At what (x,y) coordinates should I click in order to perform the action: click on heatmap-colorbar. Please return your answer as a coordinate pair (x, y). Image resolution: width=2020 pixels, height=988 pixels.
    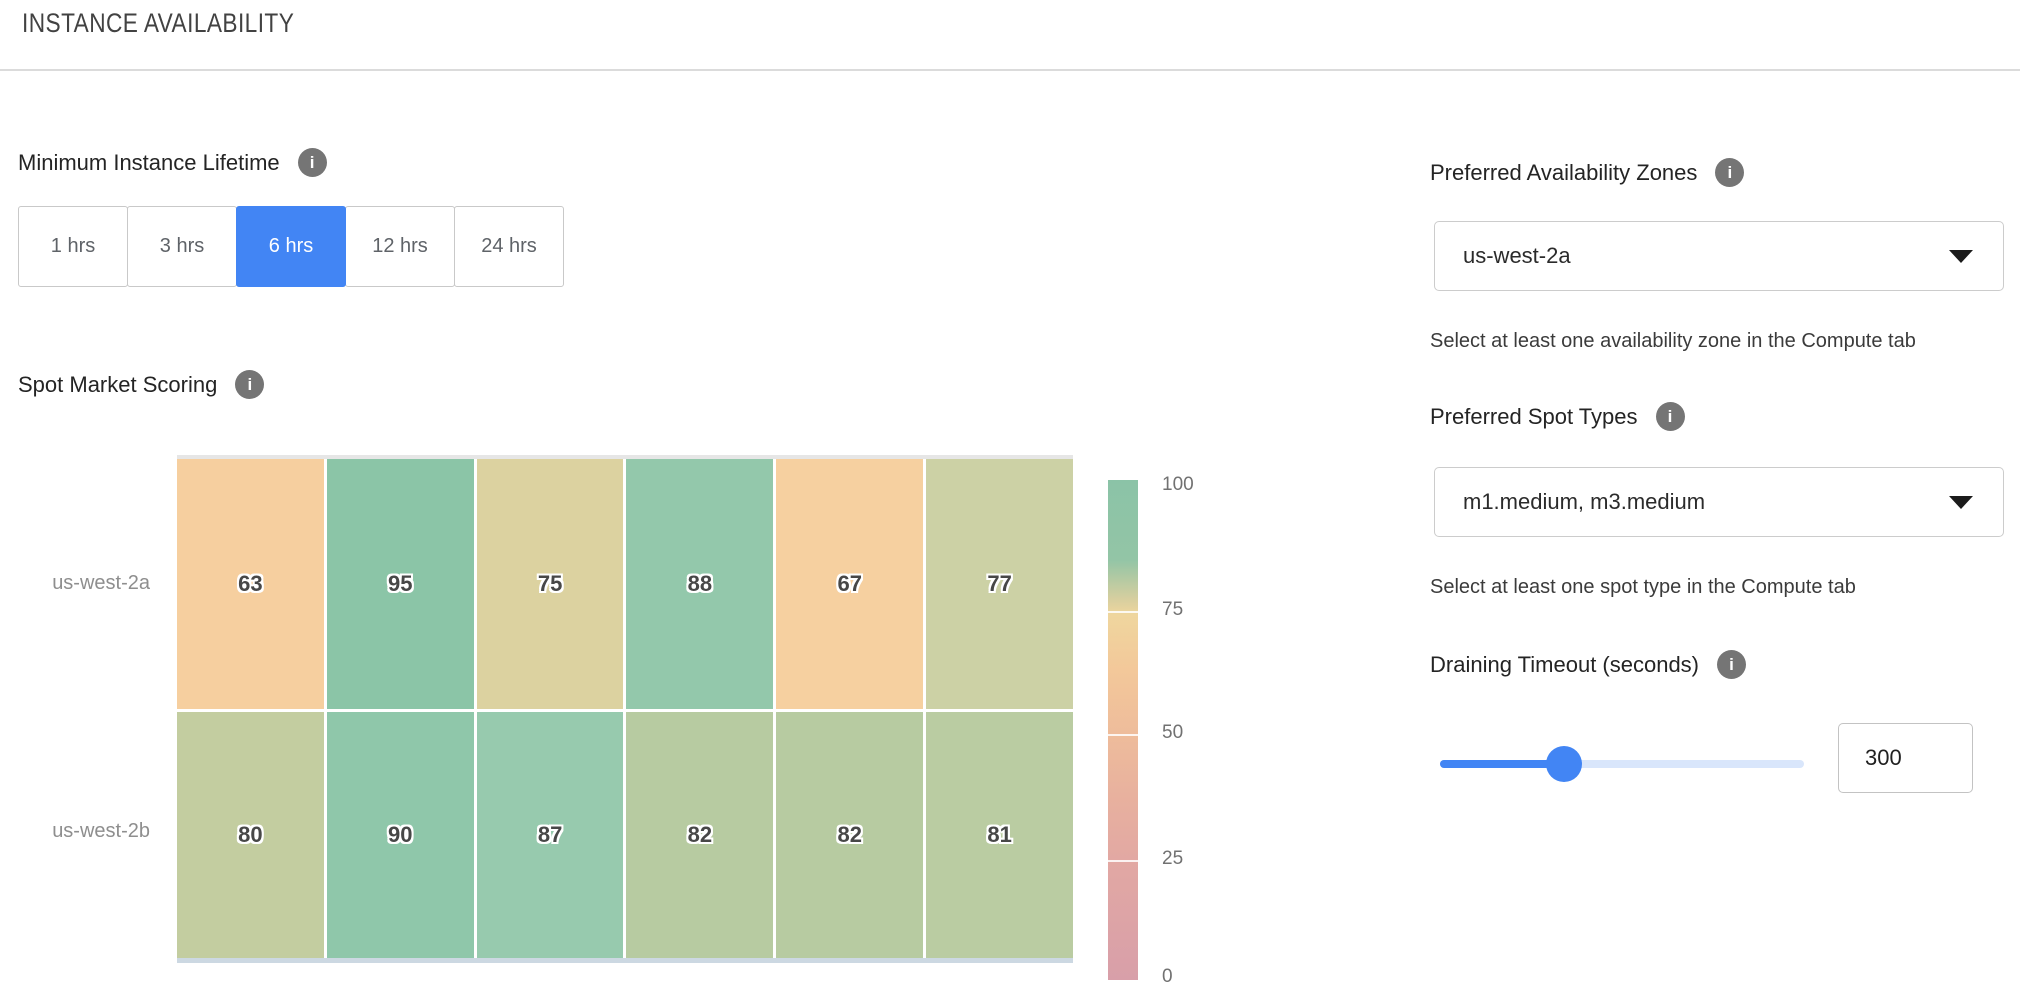
    Looking at the image, I should click on (1123, 730).